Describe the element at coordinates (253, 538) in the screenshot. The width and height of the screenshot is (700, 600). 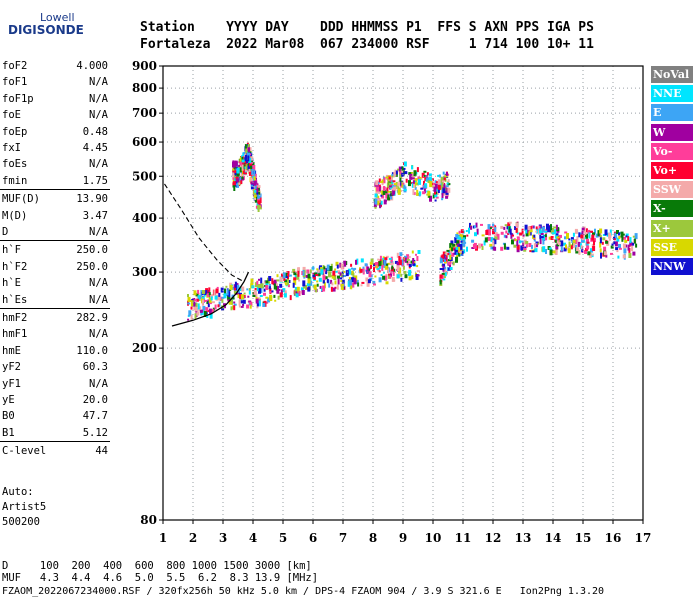
I see `x-tick-label: 4` at that location.